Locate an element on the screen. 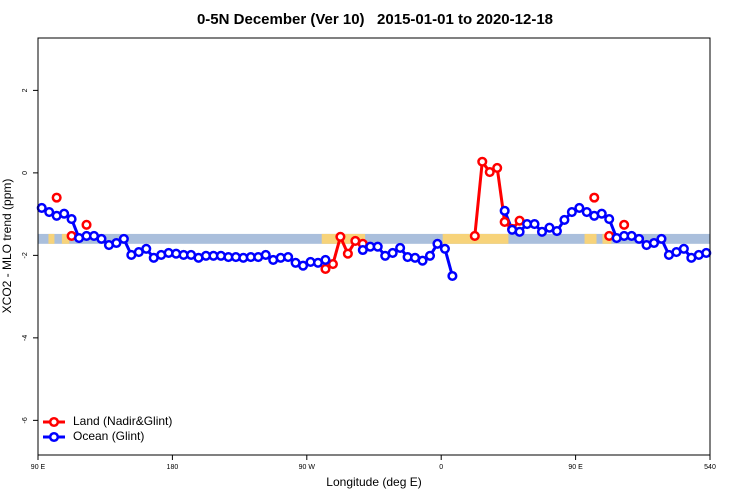 The height and width of the screenshot is (500, 750). y-tick-label: -4 is located at coordinates (25, 338).